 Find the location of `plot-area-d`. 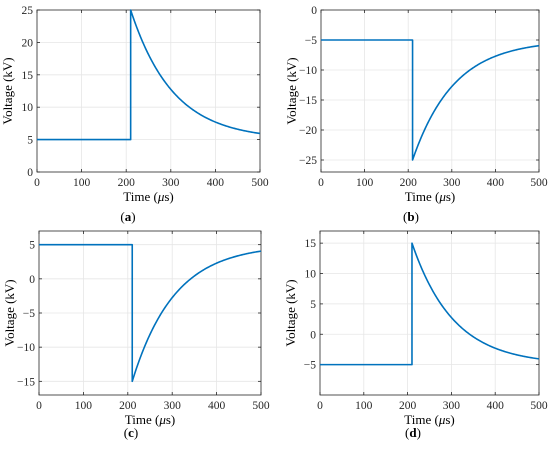

plot-area-d is located at coordinates (429, 313).